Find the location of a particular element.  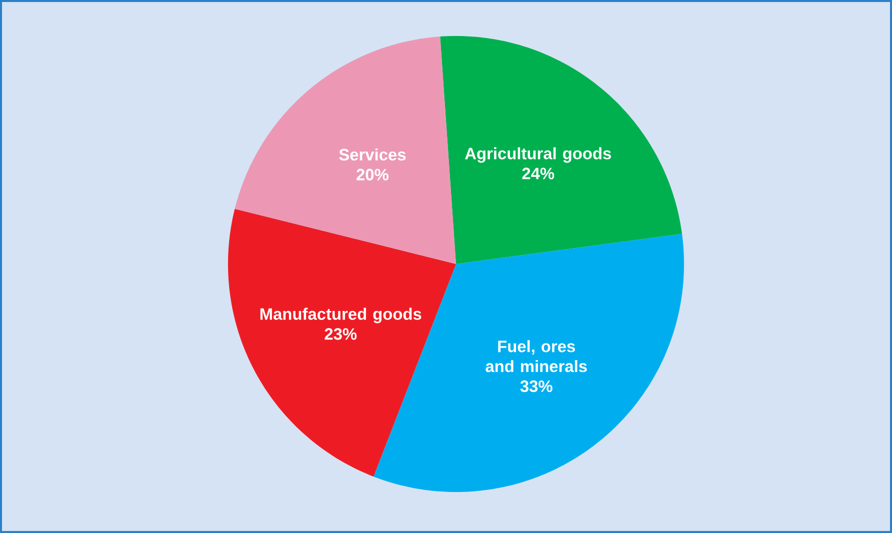

slice-label: Fuel, ores and minerals is located at coordinates (536, 356).